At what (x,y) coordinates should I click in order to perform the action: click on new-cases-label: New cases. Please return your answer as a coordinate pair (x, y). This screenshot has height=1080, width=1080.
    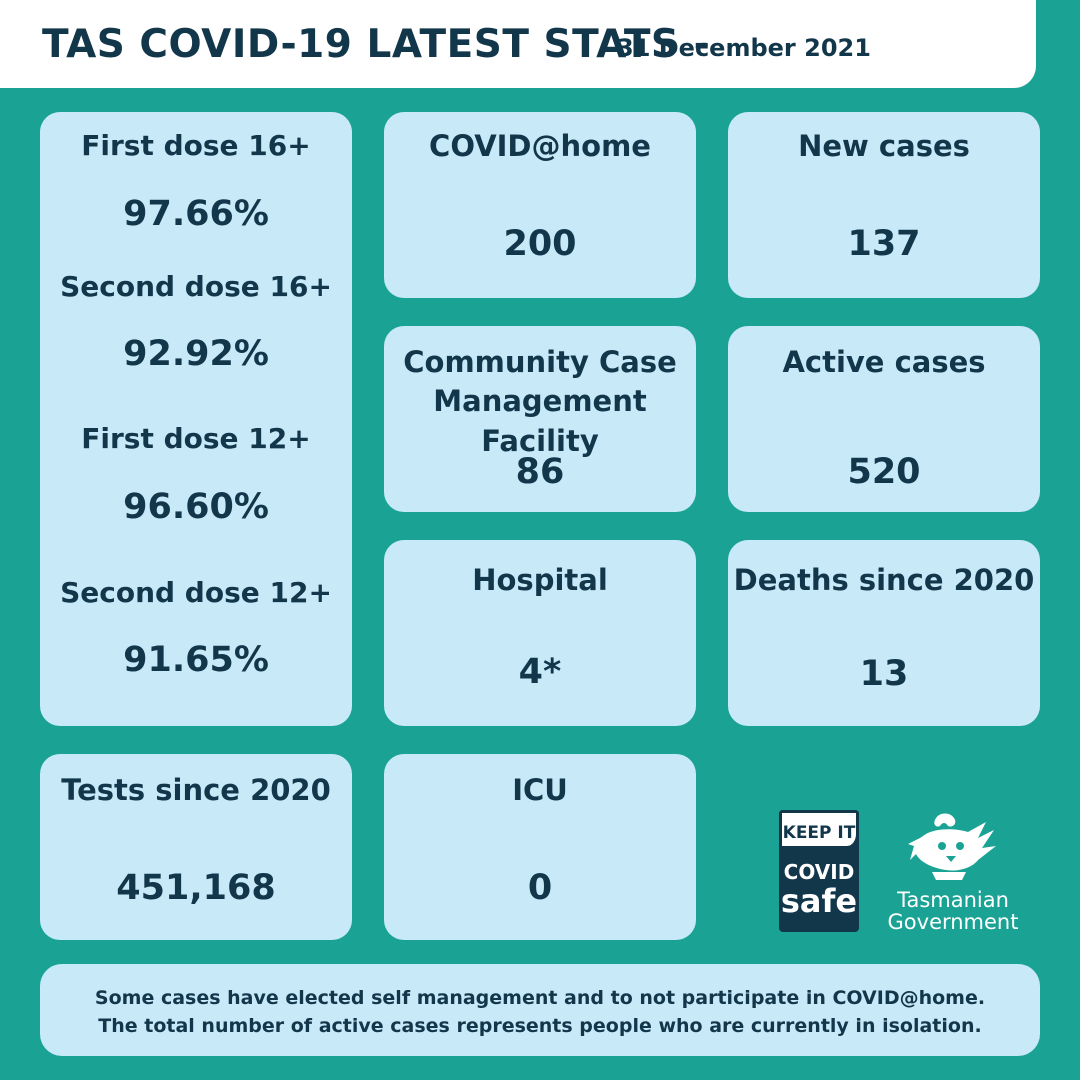
    Looking at the image, I should click on (884, 146).